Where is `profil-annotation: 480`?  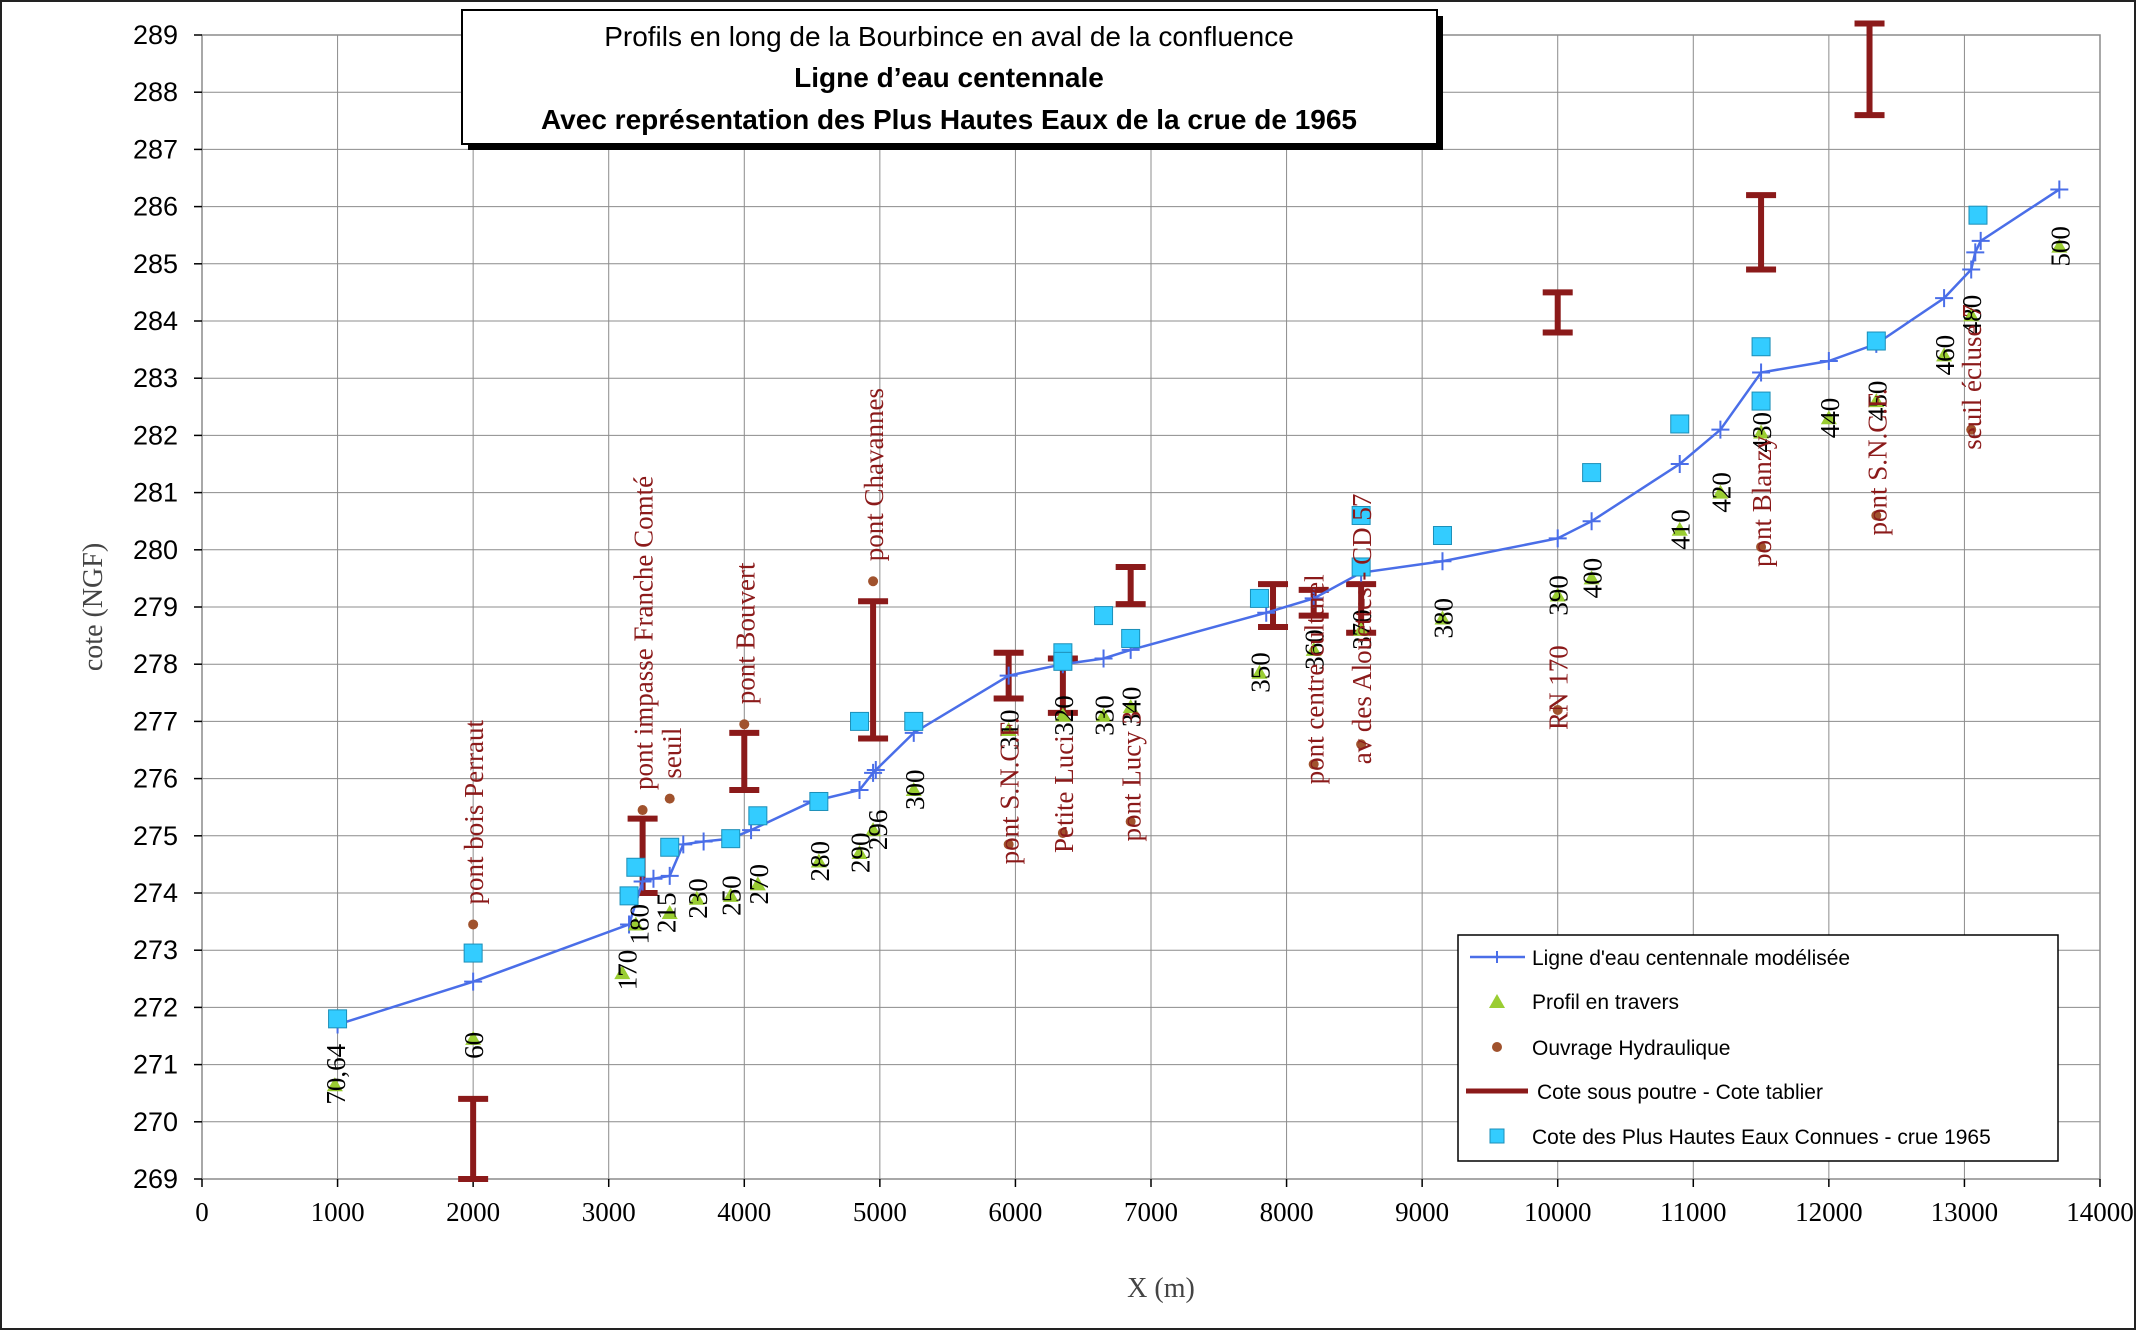 profil-annotation: 480 is located at coordinates (1972, 315).